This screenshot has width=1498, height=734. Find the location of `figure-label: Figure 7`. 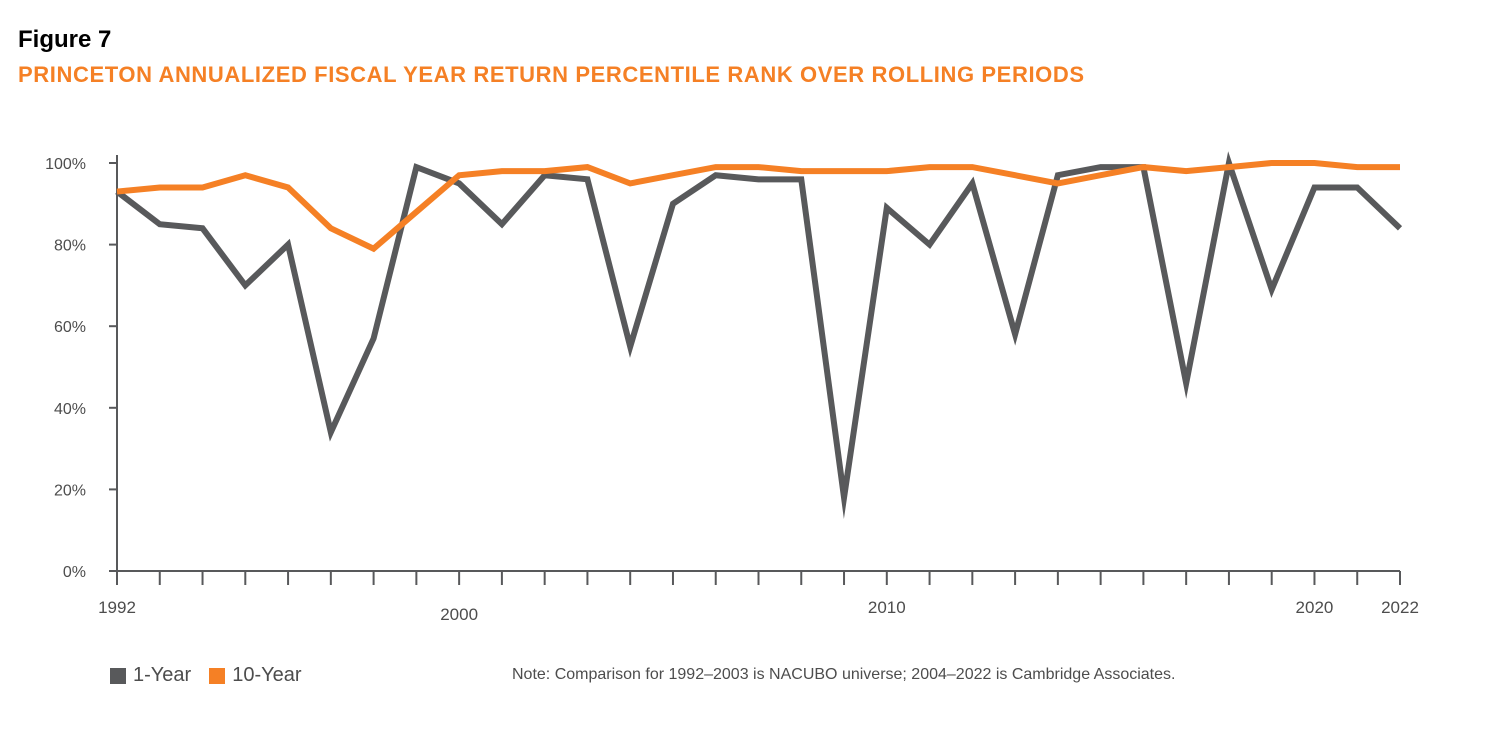

figure-label: Figure 7 is located at coordinates (65, 39).